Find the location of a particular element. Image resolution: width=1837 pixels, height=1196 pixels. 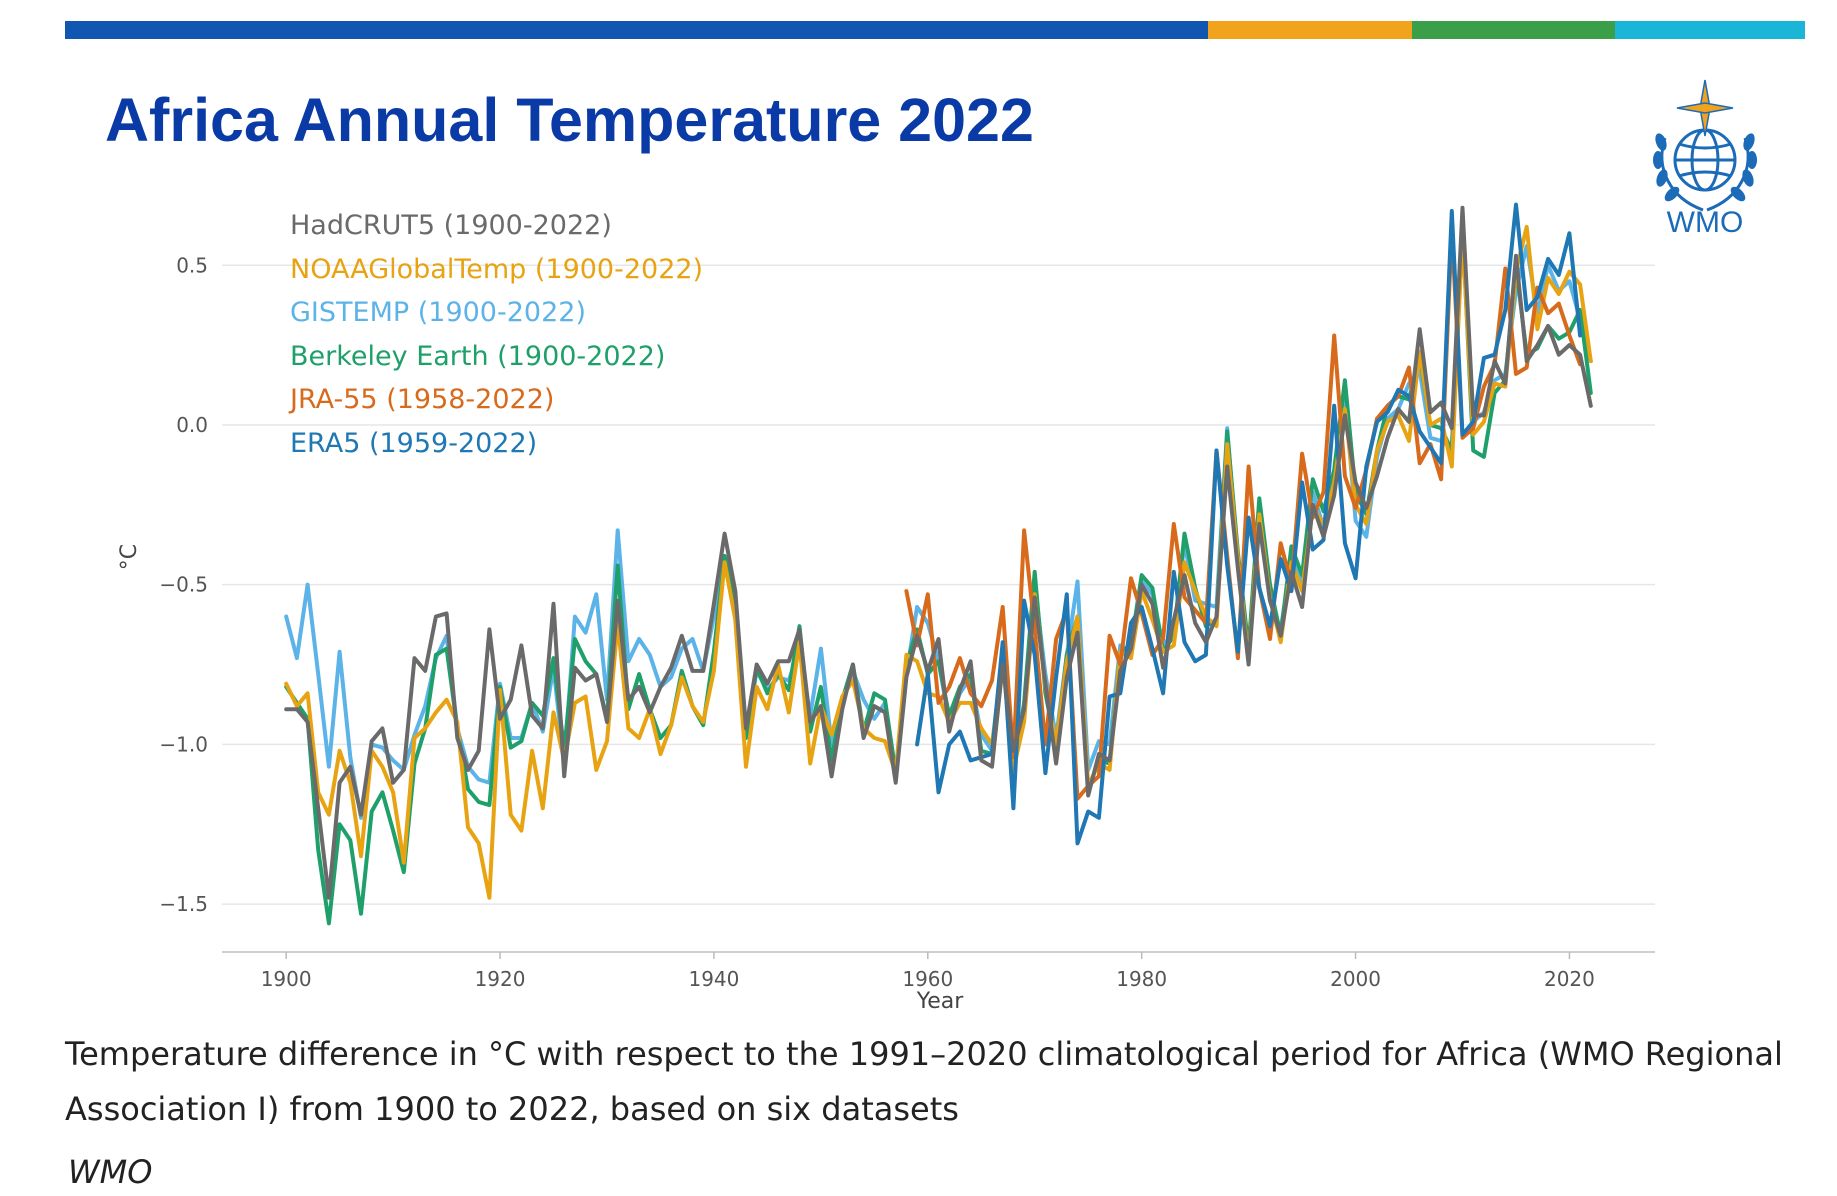

legend-item-gistemp: GISTEMP (1900-2022) is located at coordinates (438, 312).